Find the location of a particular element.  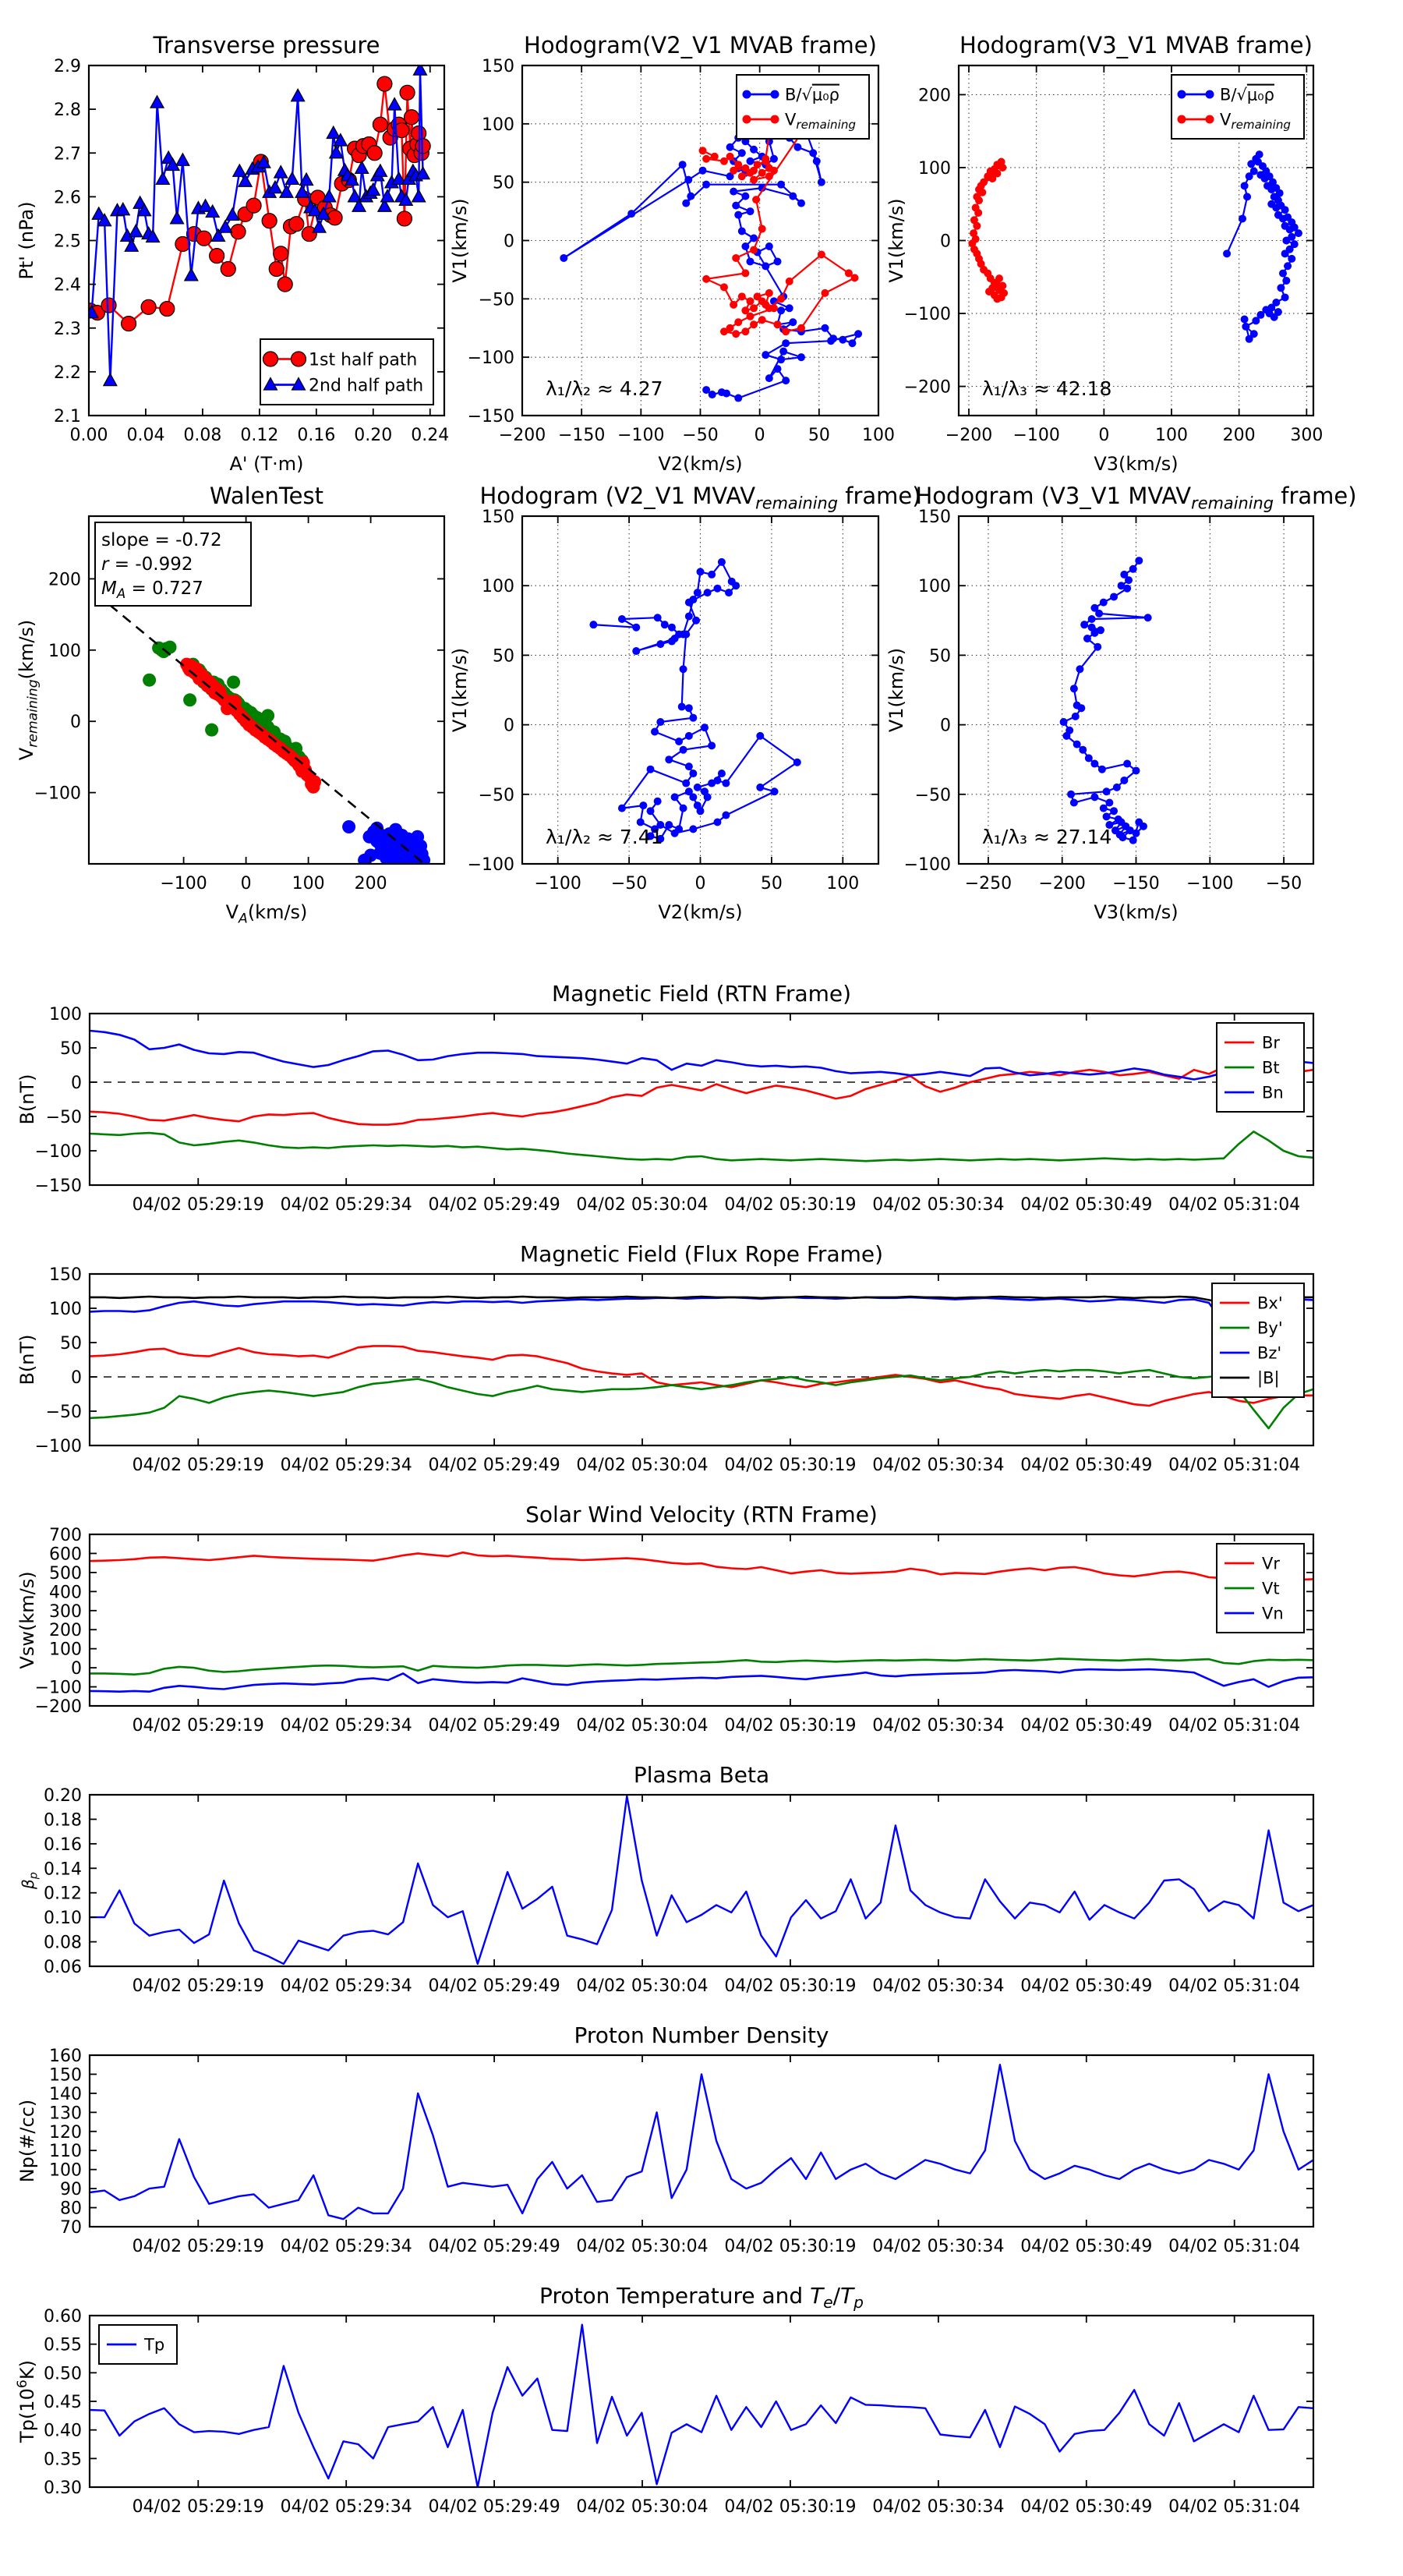

legend-label: Tp is located at coordinates (153, 2345).